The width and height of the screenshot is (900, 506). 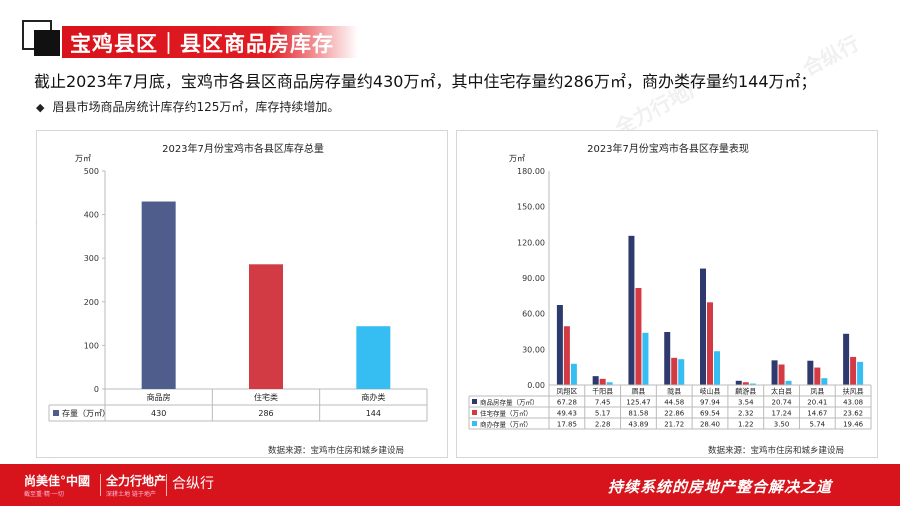 I want to click on y-tick-label: 150.00, so click(x=531, y=207).